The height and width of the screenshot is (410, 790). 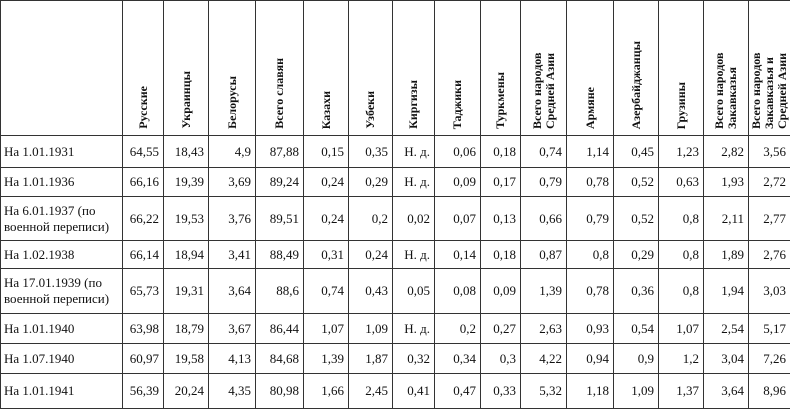 What do you see at coordinates (543, 151) in the screenshot?
I see `cell-value: 0,74` at bounding box center [543, 151].